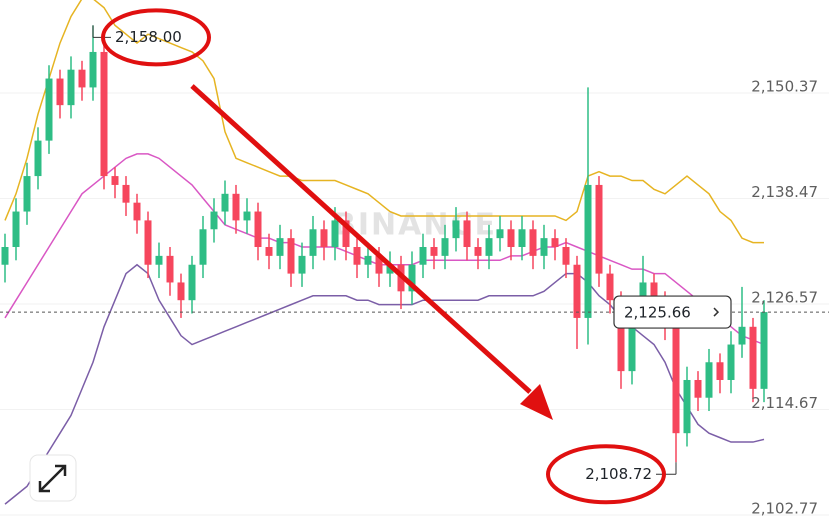 Image resolution: width=829 pixels, height=530 pixels. What do you see at coordinates (784, 298) in the screenshot?
I see `y-tick-label: 2,126.57` at bounding box center [784, 298].